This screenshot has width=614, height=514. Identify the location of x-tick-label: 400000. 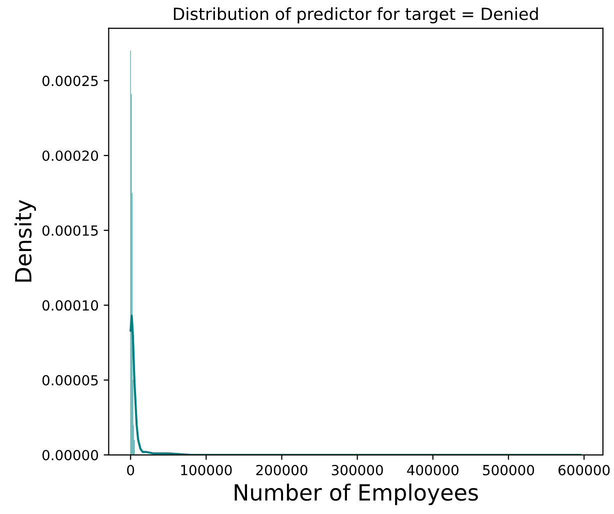
(432, 470).